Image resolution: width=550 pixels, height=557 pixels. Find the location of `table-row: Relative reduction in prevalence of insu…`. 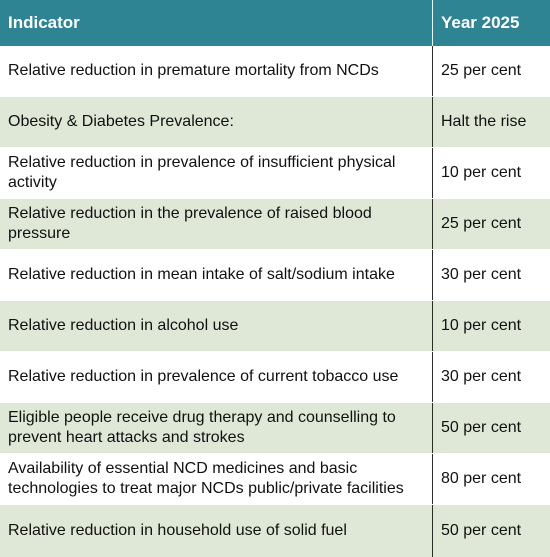

table-row: Relative reduction in prevalence of insu… is located at coordinates (275, 173).